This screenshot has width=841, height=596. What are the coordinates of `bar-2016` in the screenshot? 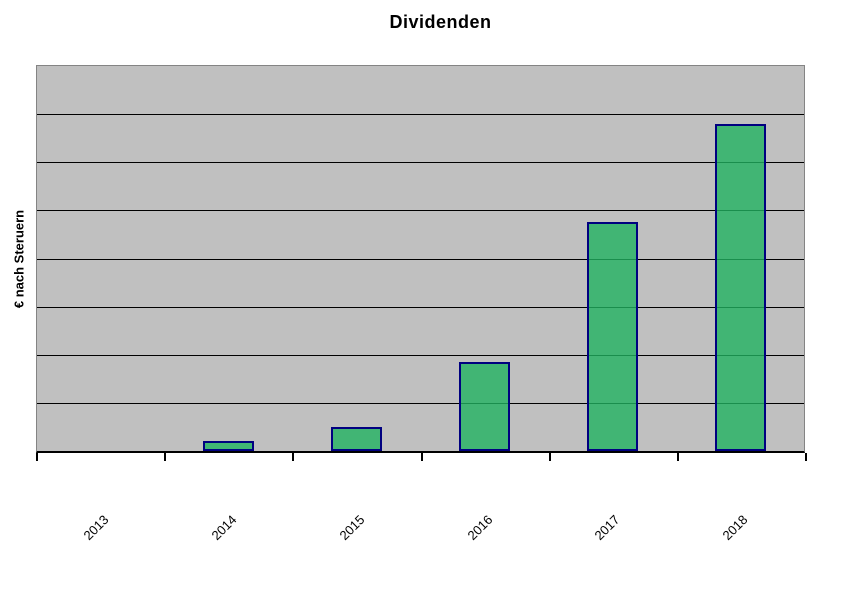 It's located at (484, 406).